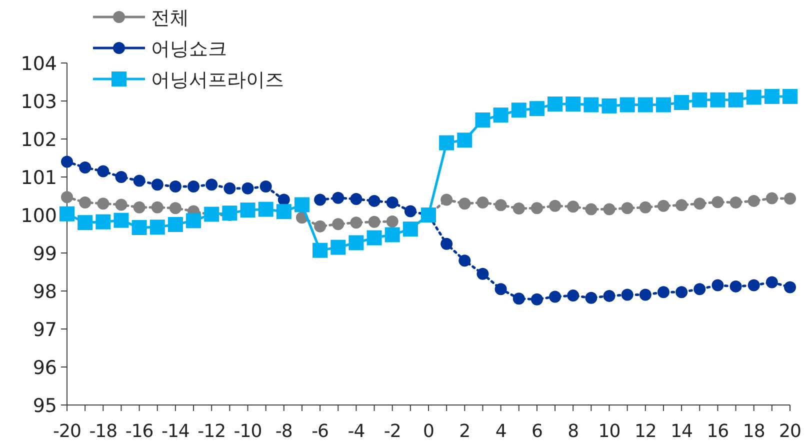 The height and width of the screenshot is (442, 806). I want to click on y-tick-label: 95, so click(44, 406).